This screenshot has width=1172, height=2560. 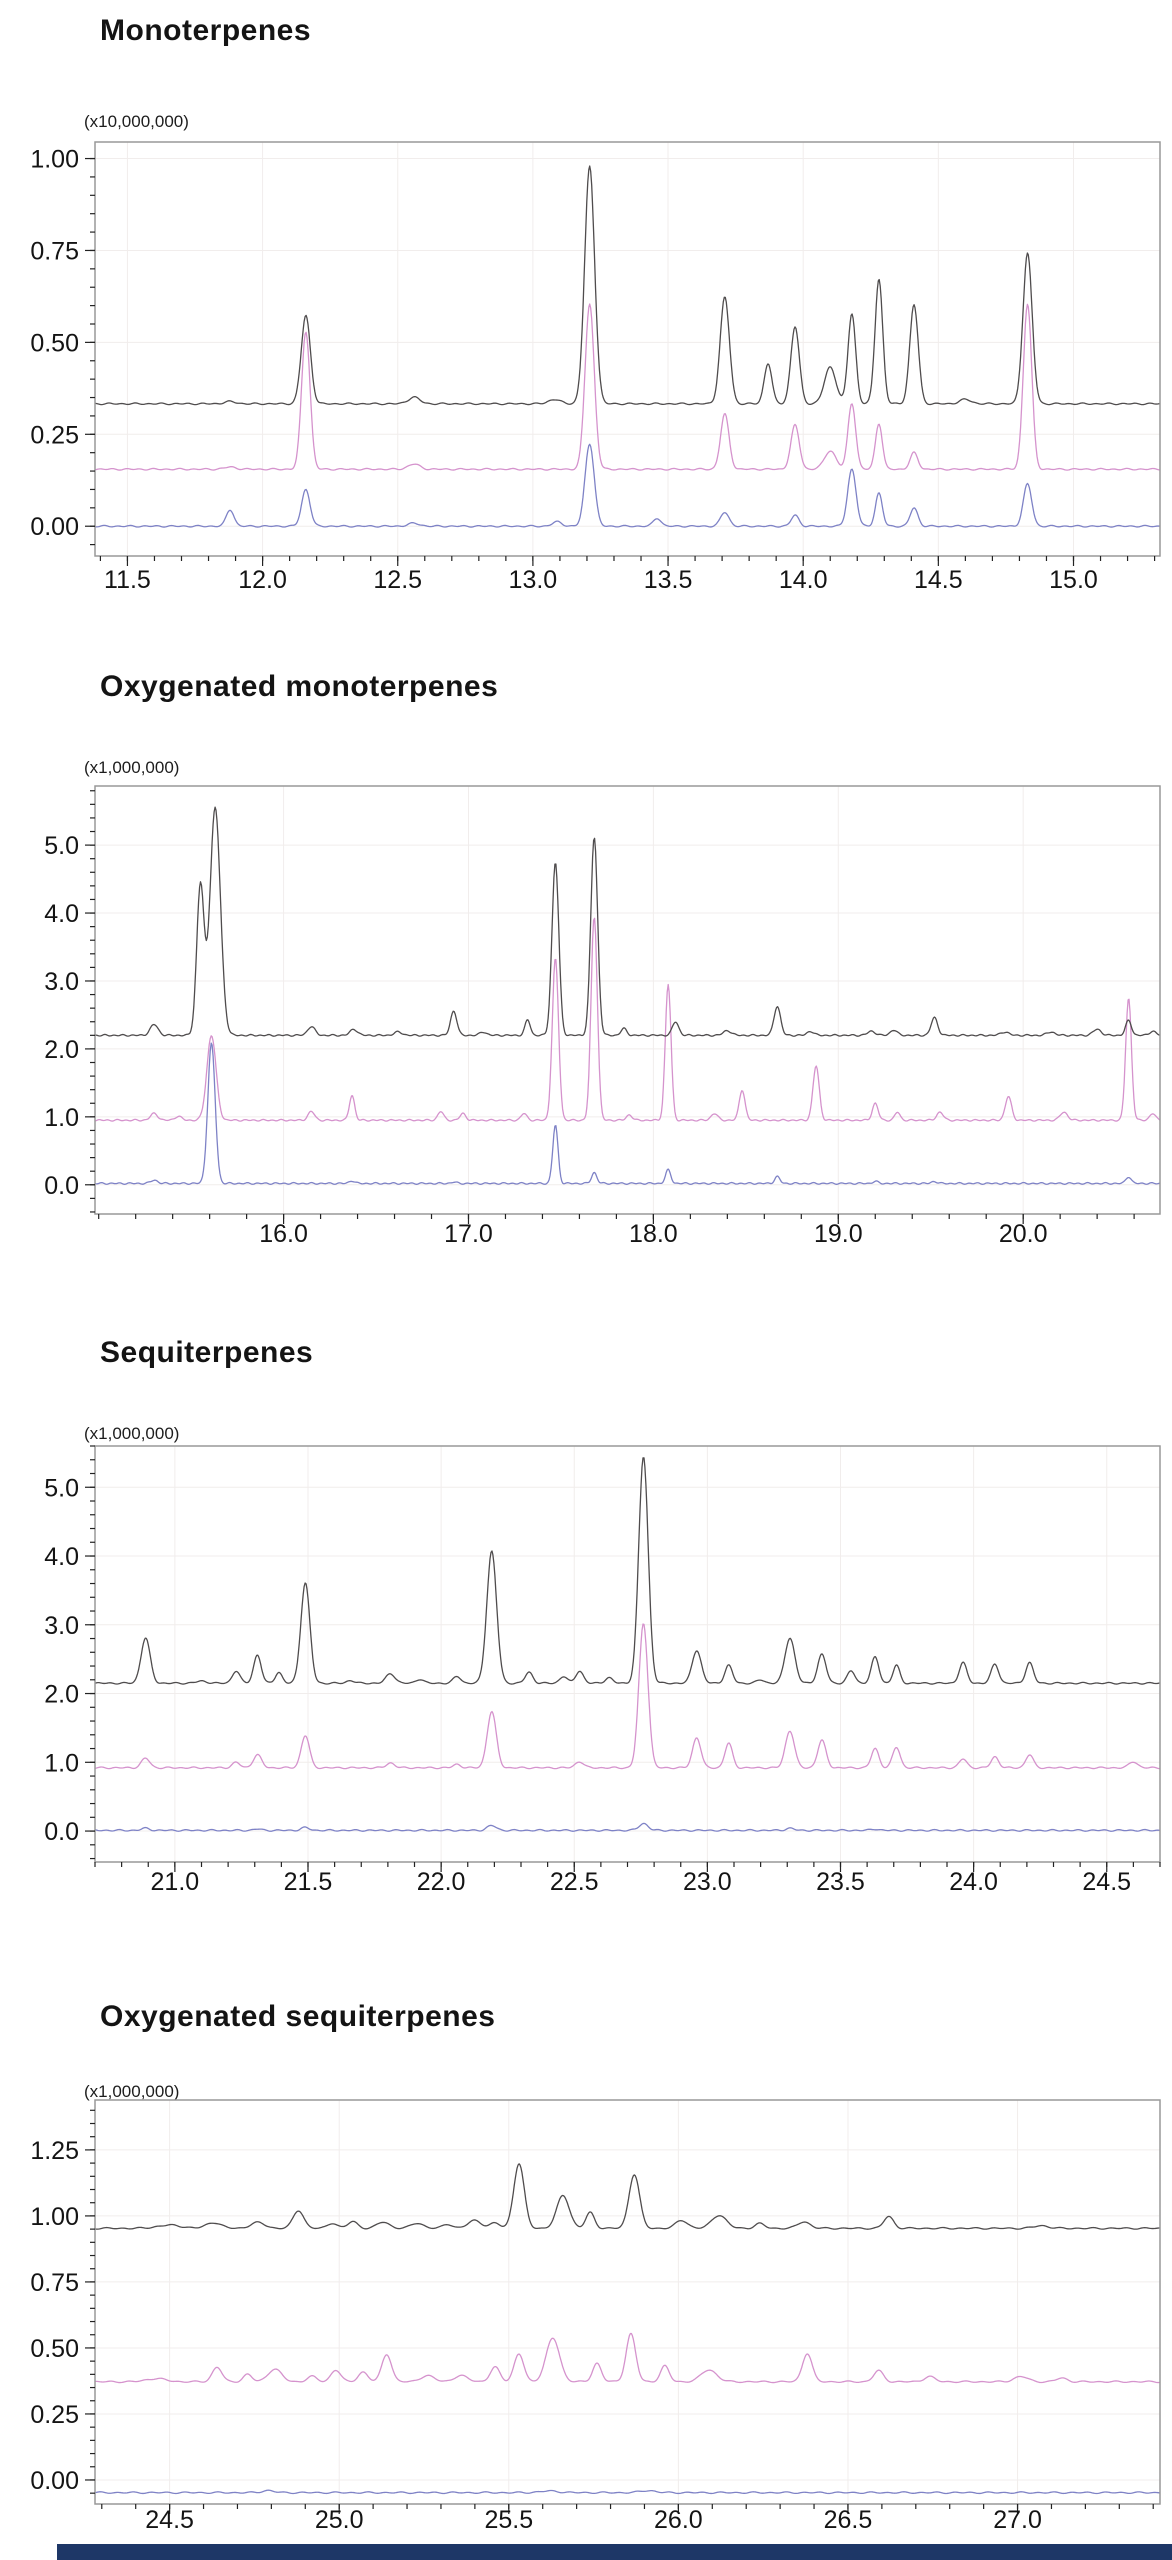 I want to click on axis-tick-labels: 16.0 17.0 18.0 19.0 20.0 5.0 4.0 3.0 2.0 1.0 0.0, so click(x=545, y=1040).